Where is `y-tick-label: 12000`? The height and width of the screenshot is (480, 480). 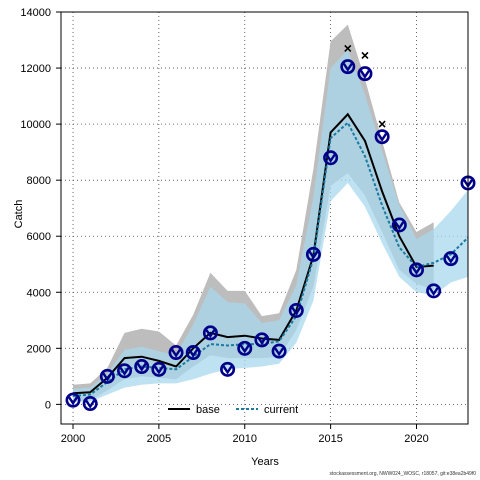
y-tick-label: 12000 is located at coordinates (35, 69).